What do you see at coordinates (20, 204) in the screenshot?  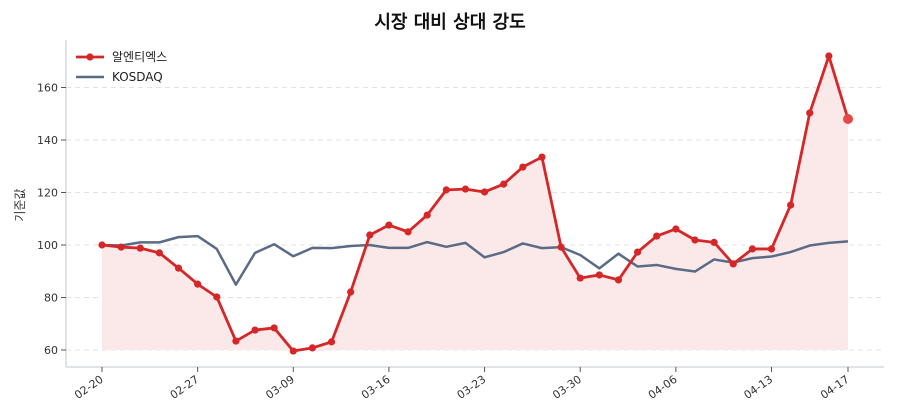 I see `y-axis-label: 기준값` at bounding box center [20, 204].